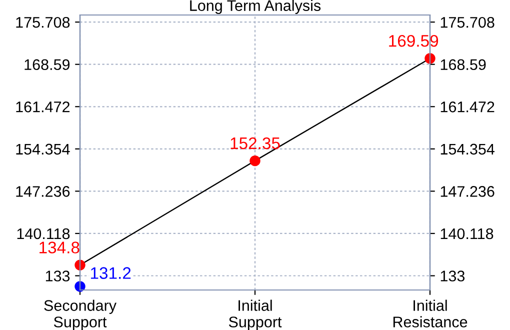  I want to click on y-tick-label: 133, so click(58, 276).